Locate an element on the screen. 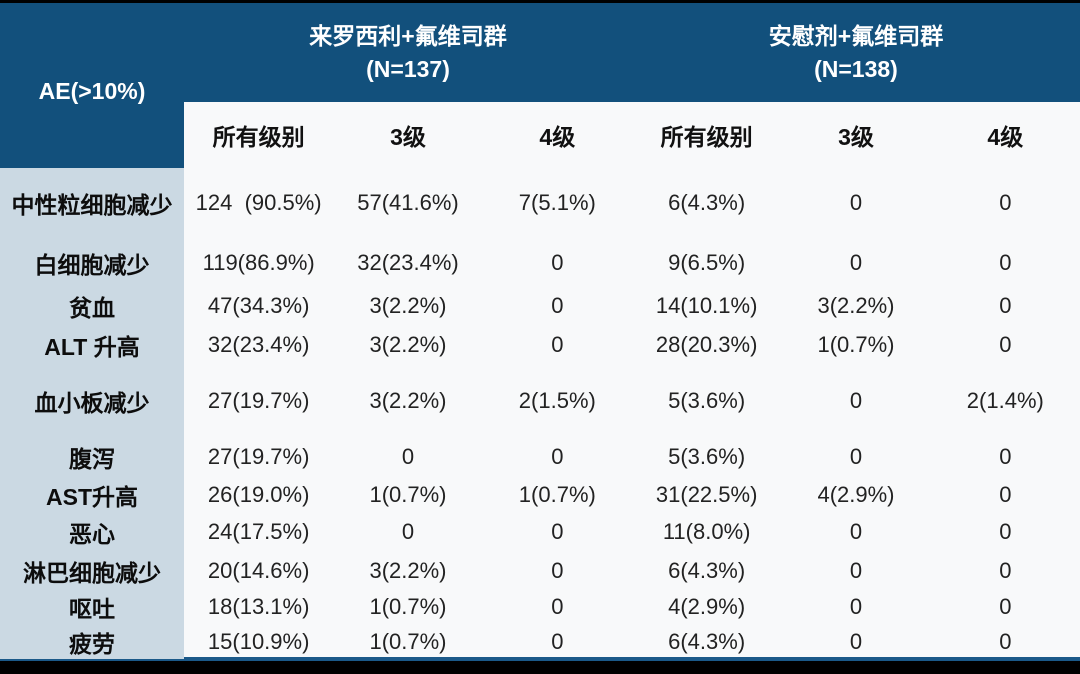 This screenshot has width=1080, height=674. group-header-treatment: 来罗西利+氟维司群 (N=137) is located at coordinates (408, 52).